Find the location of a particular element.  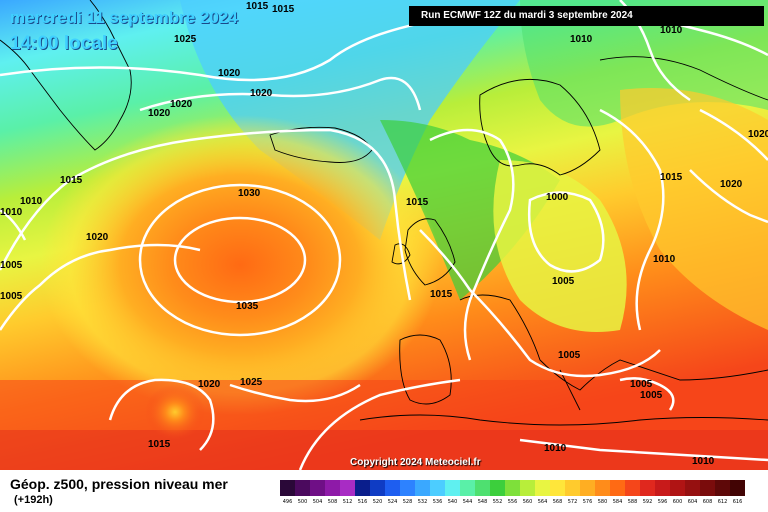

scale-swatch: 500 is located at coordinates (302, 492).